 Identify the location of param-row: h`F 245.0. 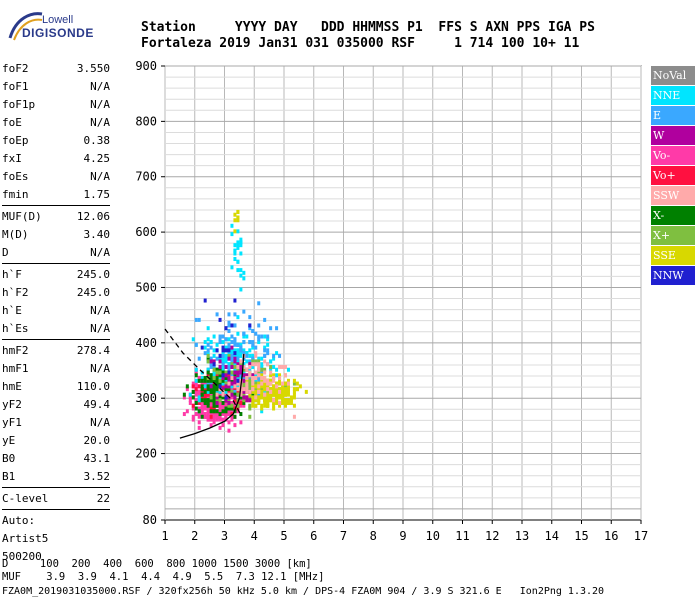
(56, 275).